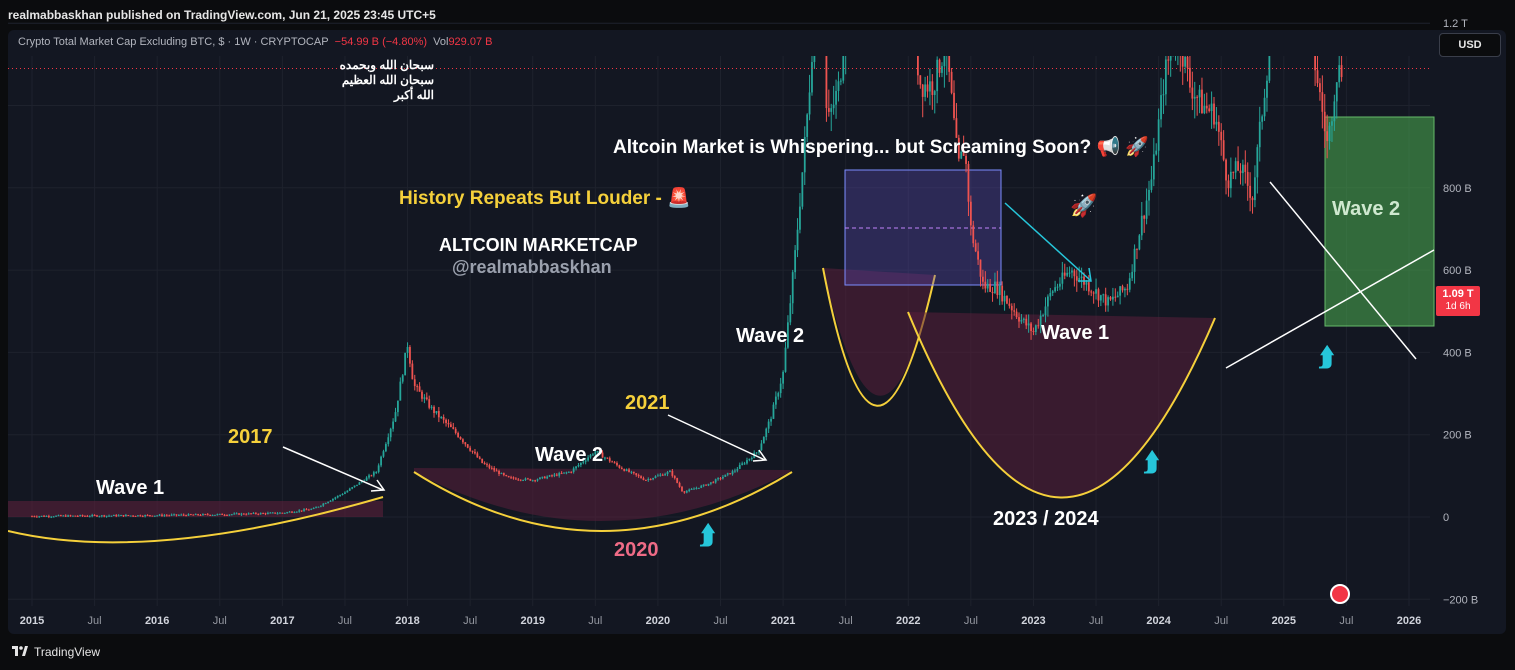 This screenshot has width=1515, height=670. Describe the element at coordinates (1455, 24) in the screenshot. I see `y-tick-label: 1.2 T` at that location.